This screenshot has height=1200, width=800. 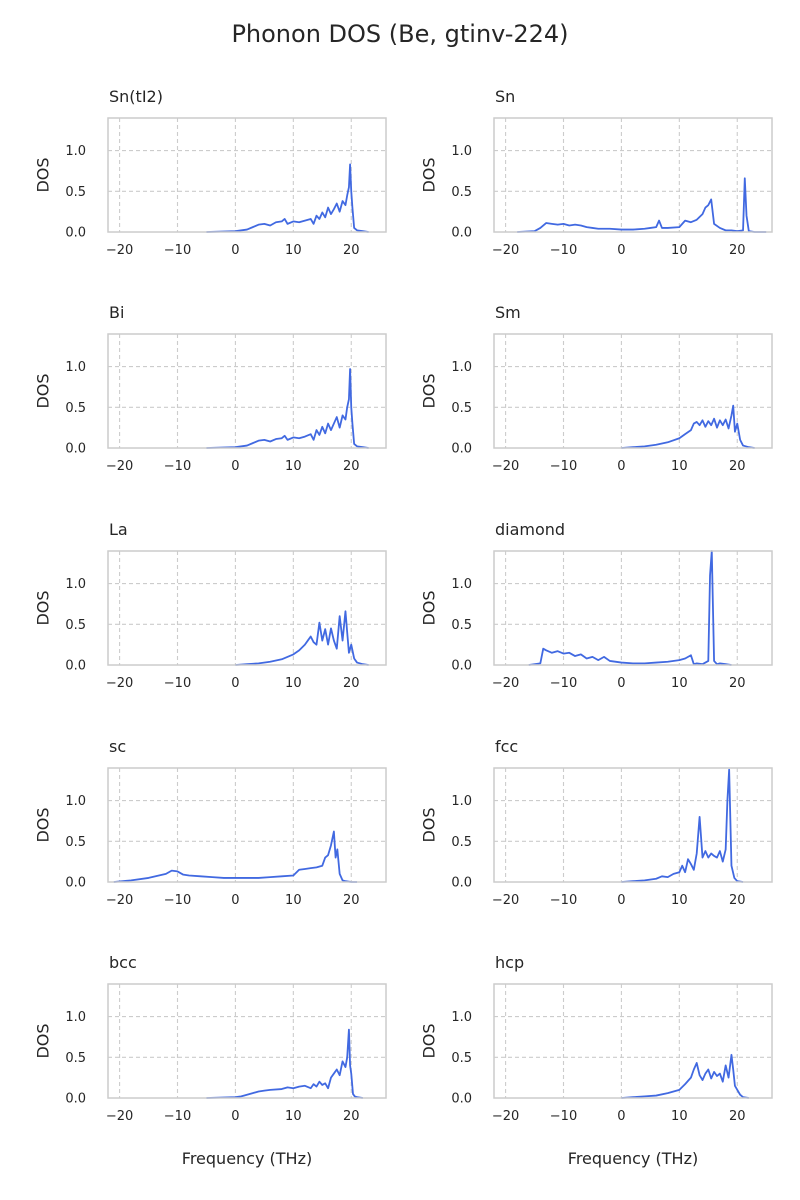 I want to click on subplot-title: sc, so click(x=117, y=746).